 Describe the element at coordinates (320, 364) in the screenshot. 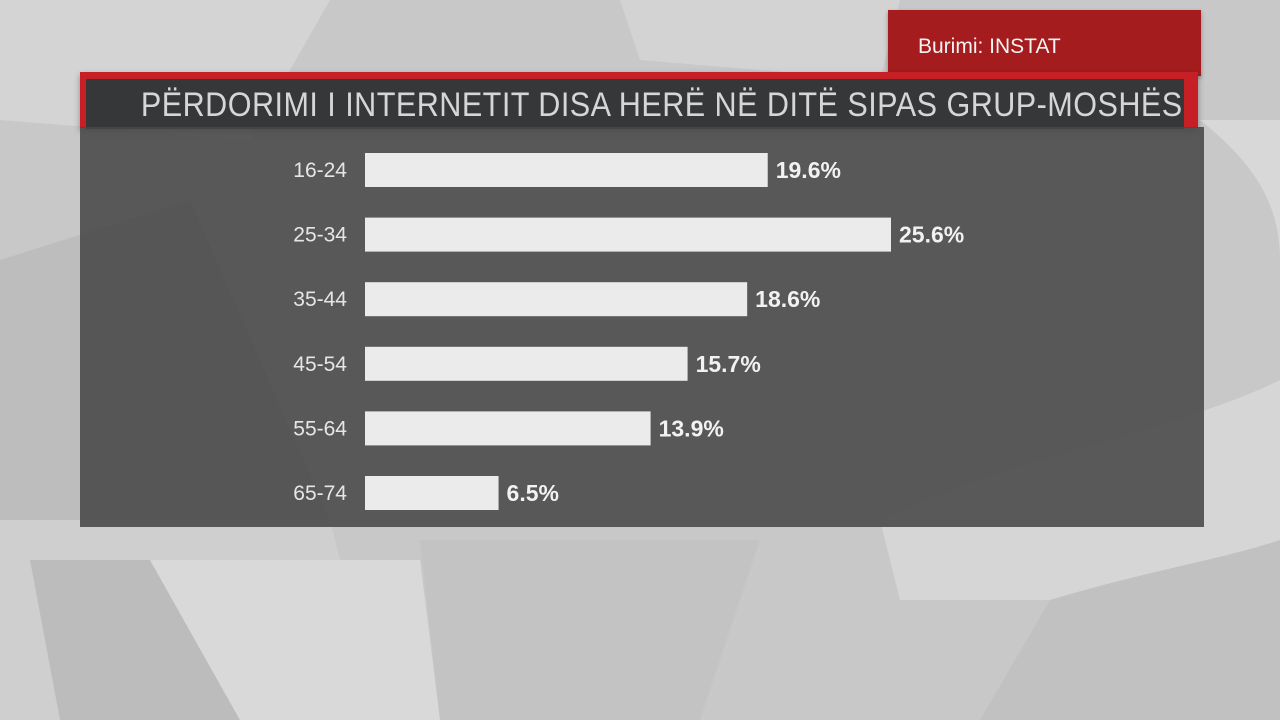

I see `category-label: 45-54` at that location.